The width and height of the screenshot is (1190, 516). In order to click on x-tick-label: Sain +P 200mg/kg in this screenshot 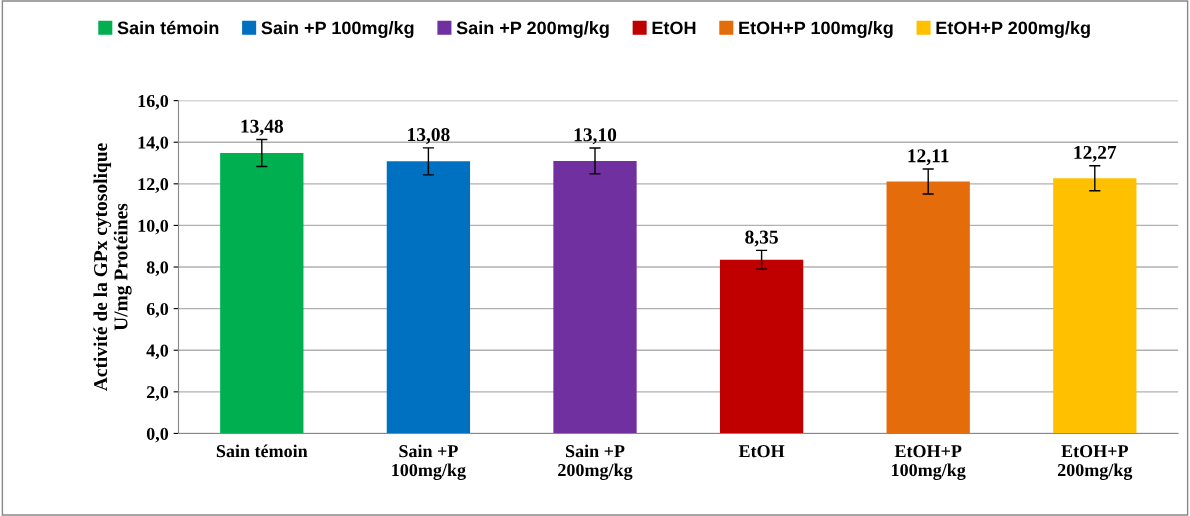, I will do `click(595, 462)`.